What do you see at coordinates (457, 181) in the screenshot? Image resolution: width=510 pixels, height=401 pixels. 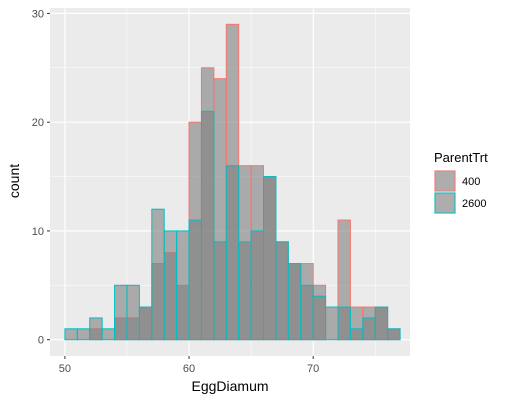 I see `legend-key-400: 400` at bounding box center [457, 181].